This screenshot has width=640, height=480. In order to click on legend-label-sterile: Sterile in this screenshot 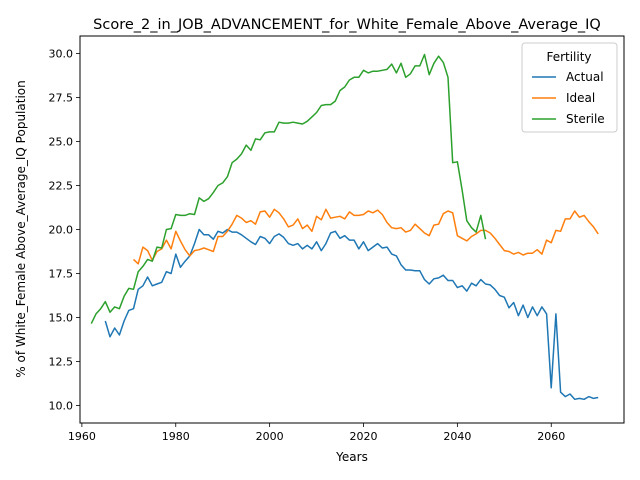, I will do `click(585, 119)`.